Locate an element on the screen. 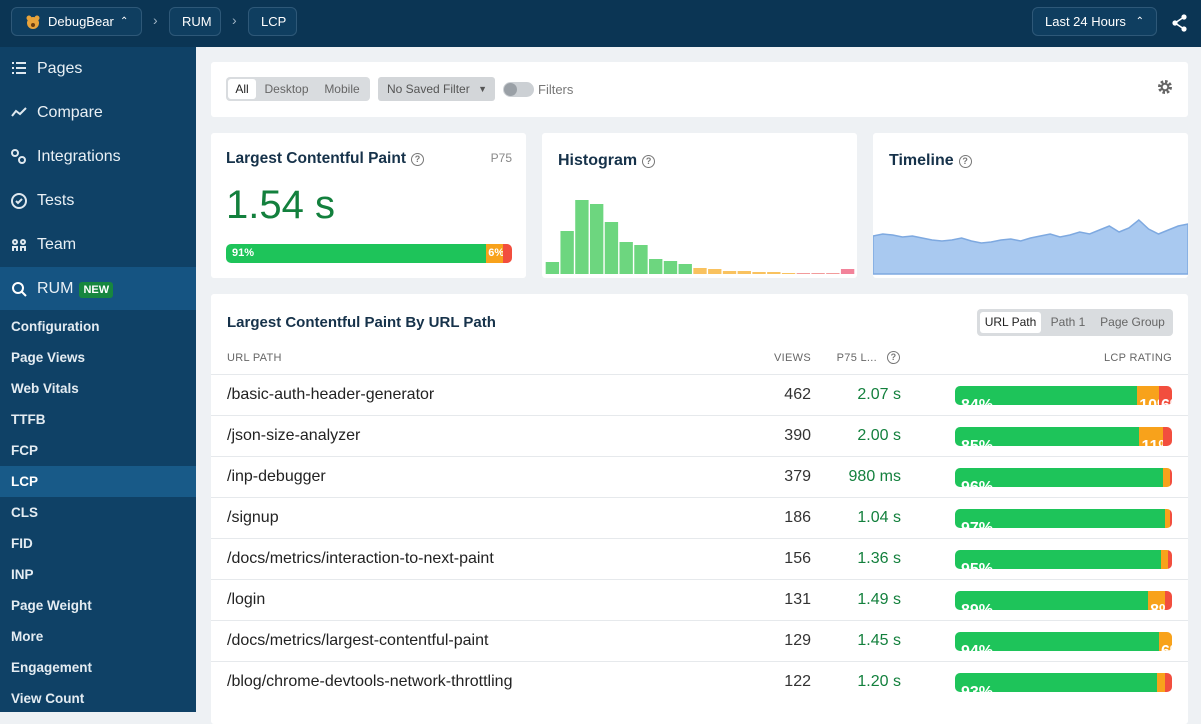  sub-nav-item: TTFB is located at coordinates (28, 419).